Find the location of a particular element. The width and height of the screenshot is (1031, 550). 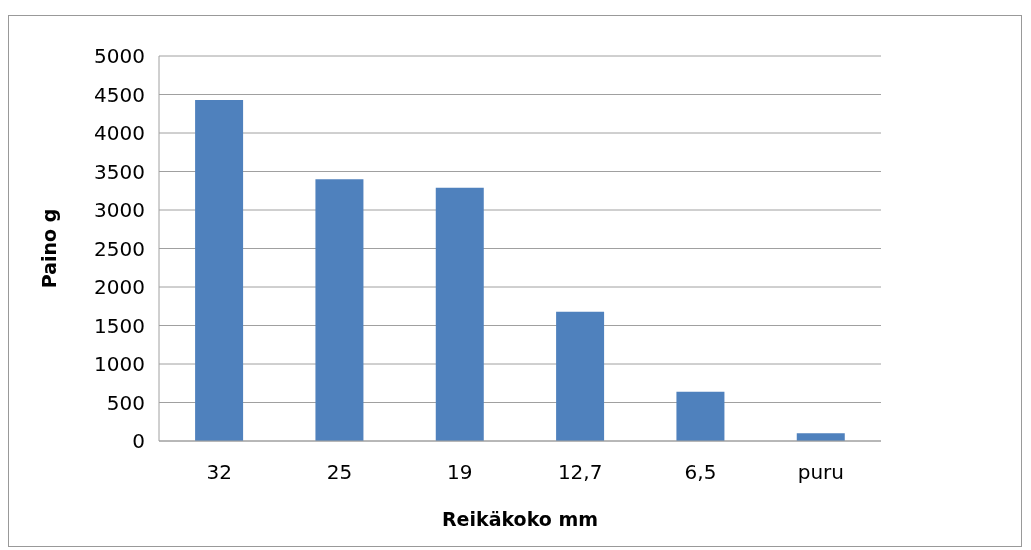

y-tick-label: 0 is located at coordinates (138, 441).